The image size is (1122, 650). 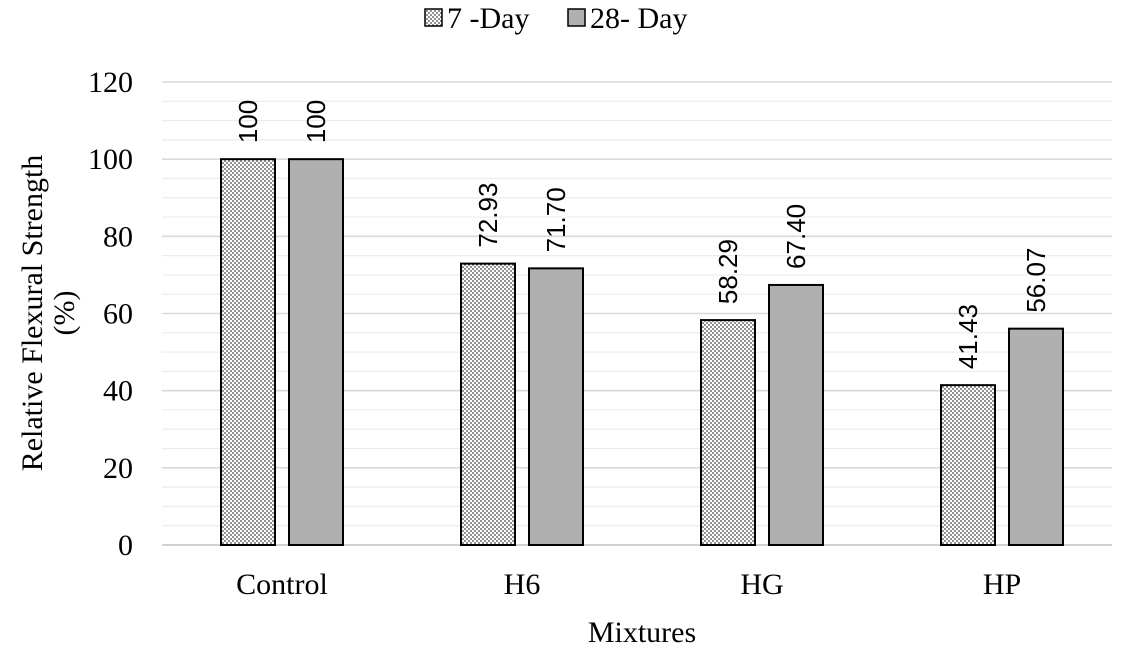 What do you see at coordinates (282, 584) in the screenshot?
I see `x-tick-label: Control` at bounding box center [282, 584].